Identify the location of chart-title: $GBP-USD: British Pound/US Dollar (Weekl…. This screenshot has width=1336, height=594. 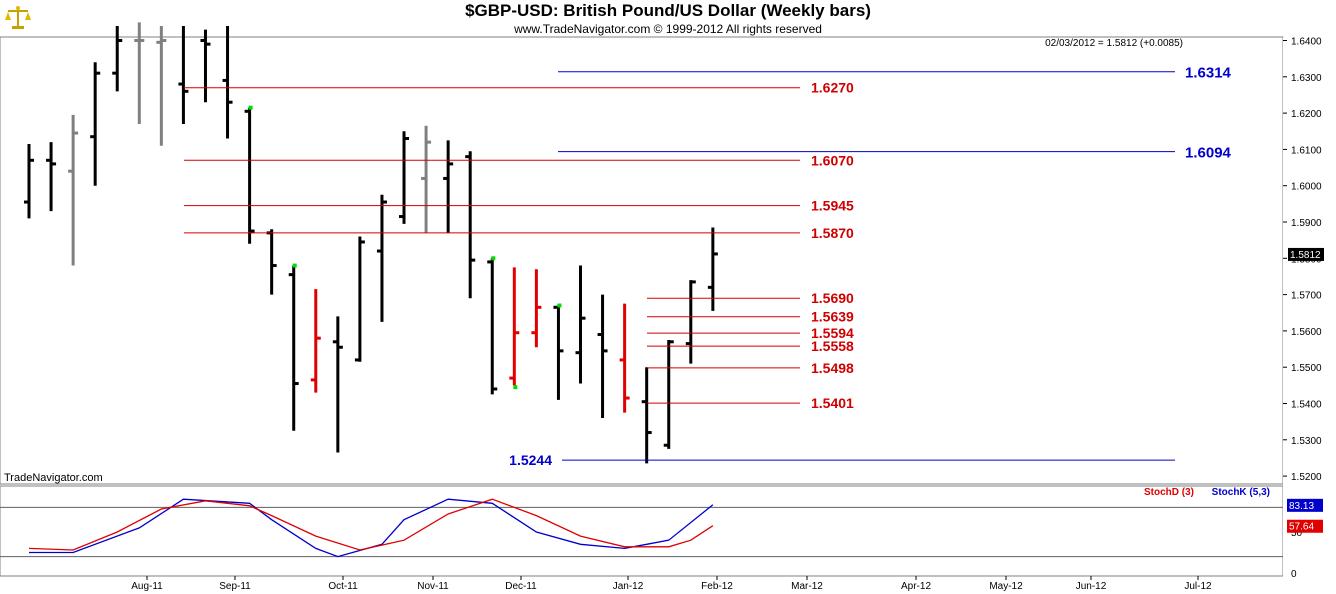
(668, 10).